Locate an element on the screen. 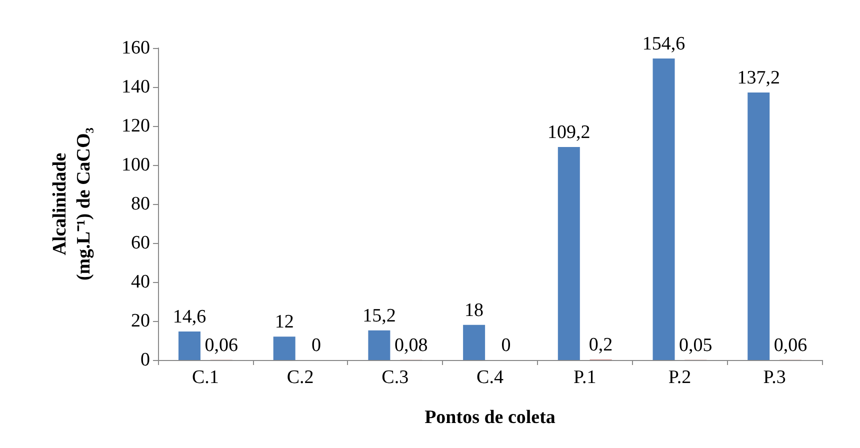 The height and width of the screenshot is (448, 860). x-axis-title: Pontos de coleta is located at coordinates (490, 417).